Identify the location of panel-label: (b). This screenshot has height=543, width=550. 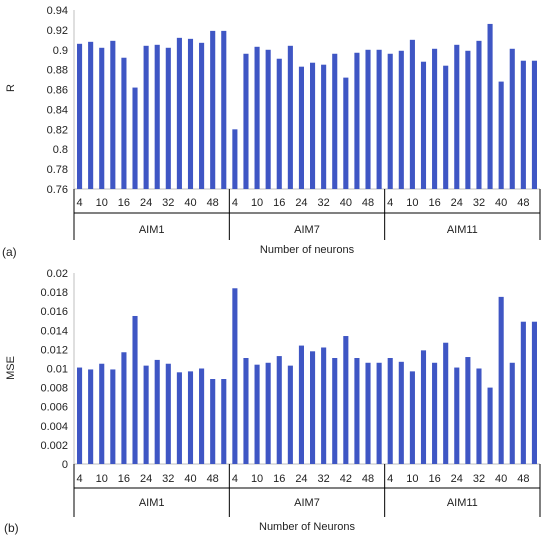
(11, 528).